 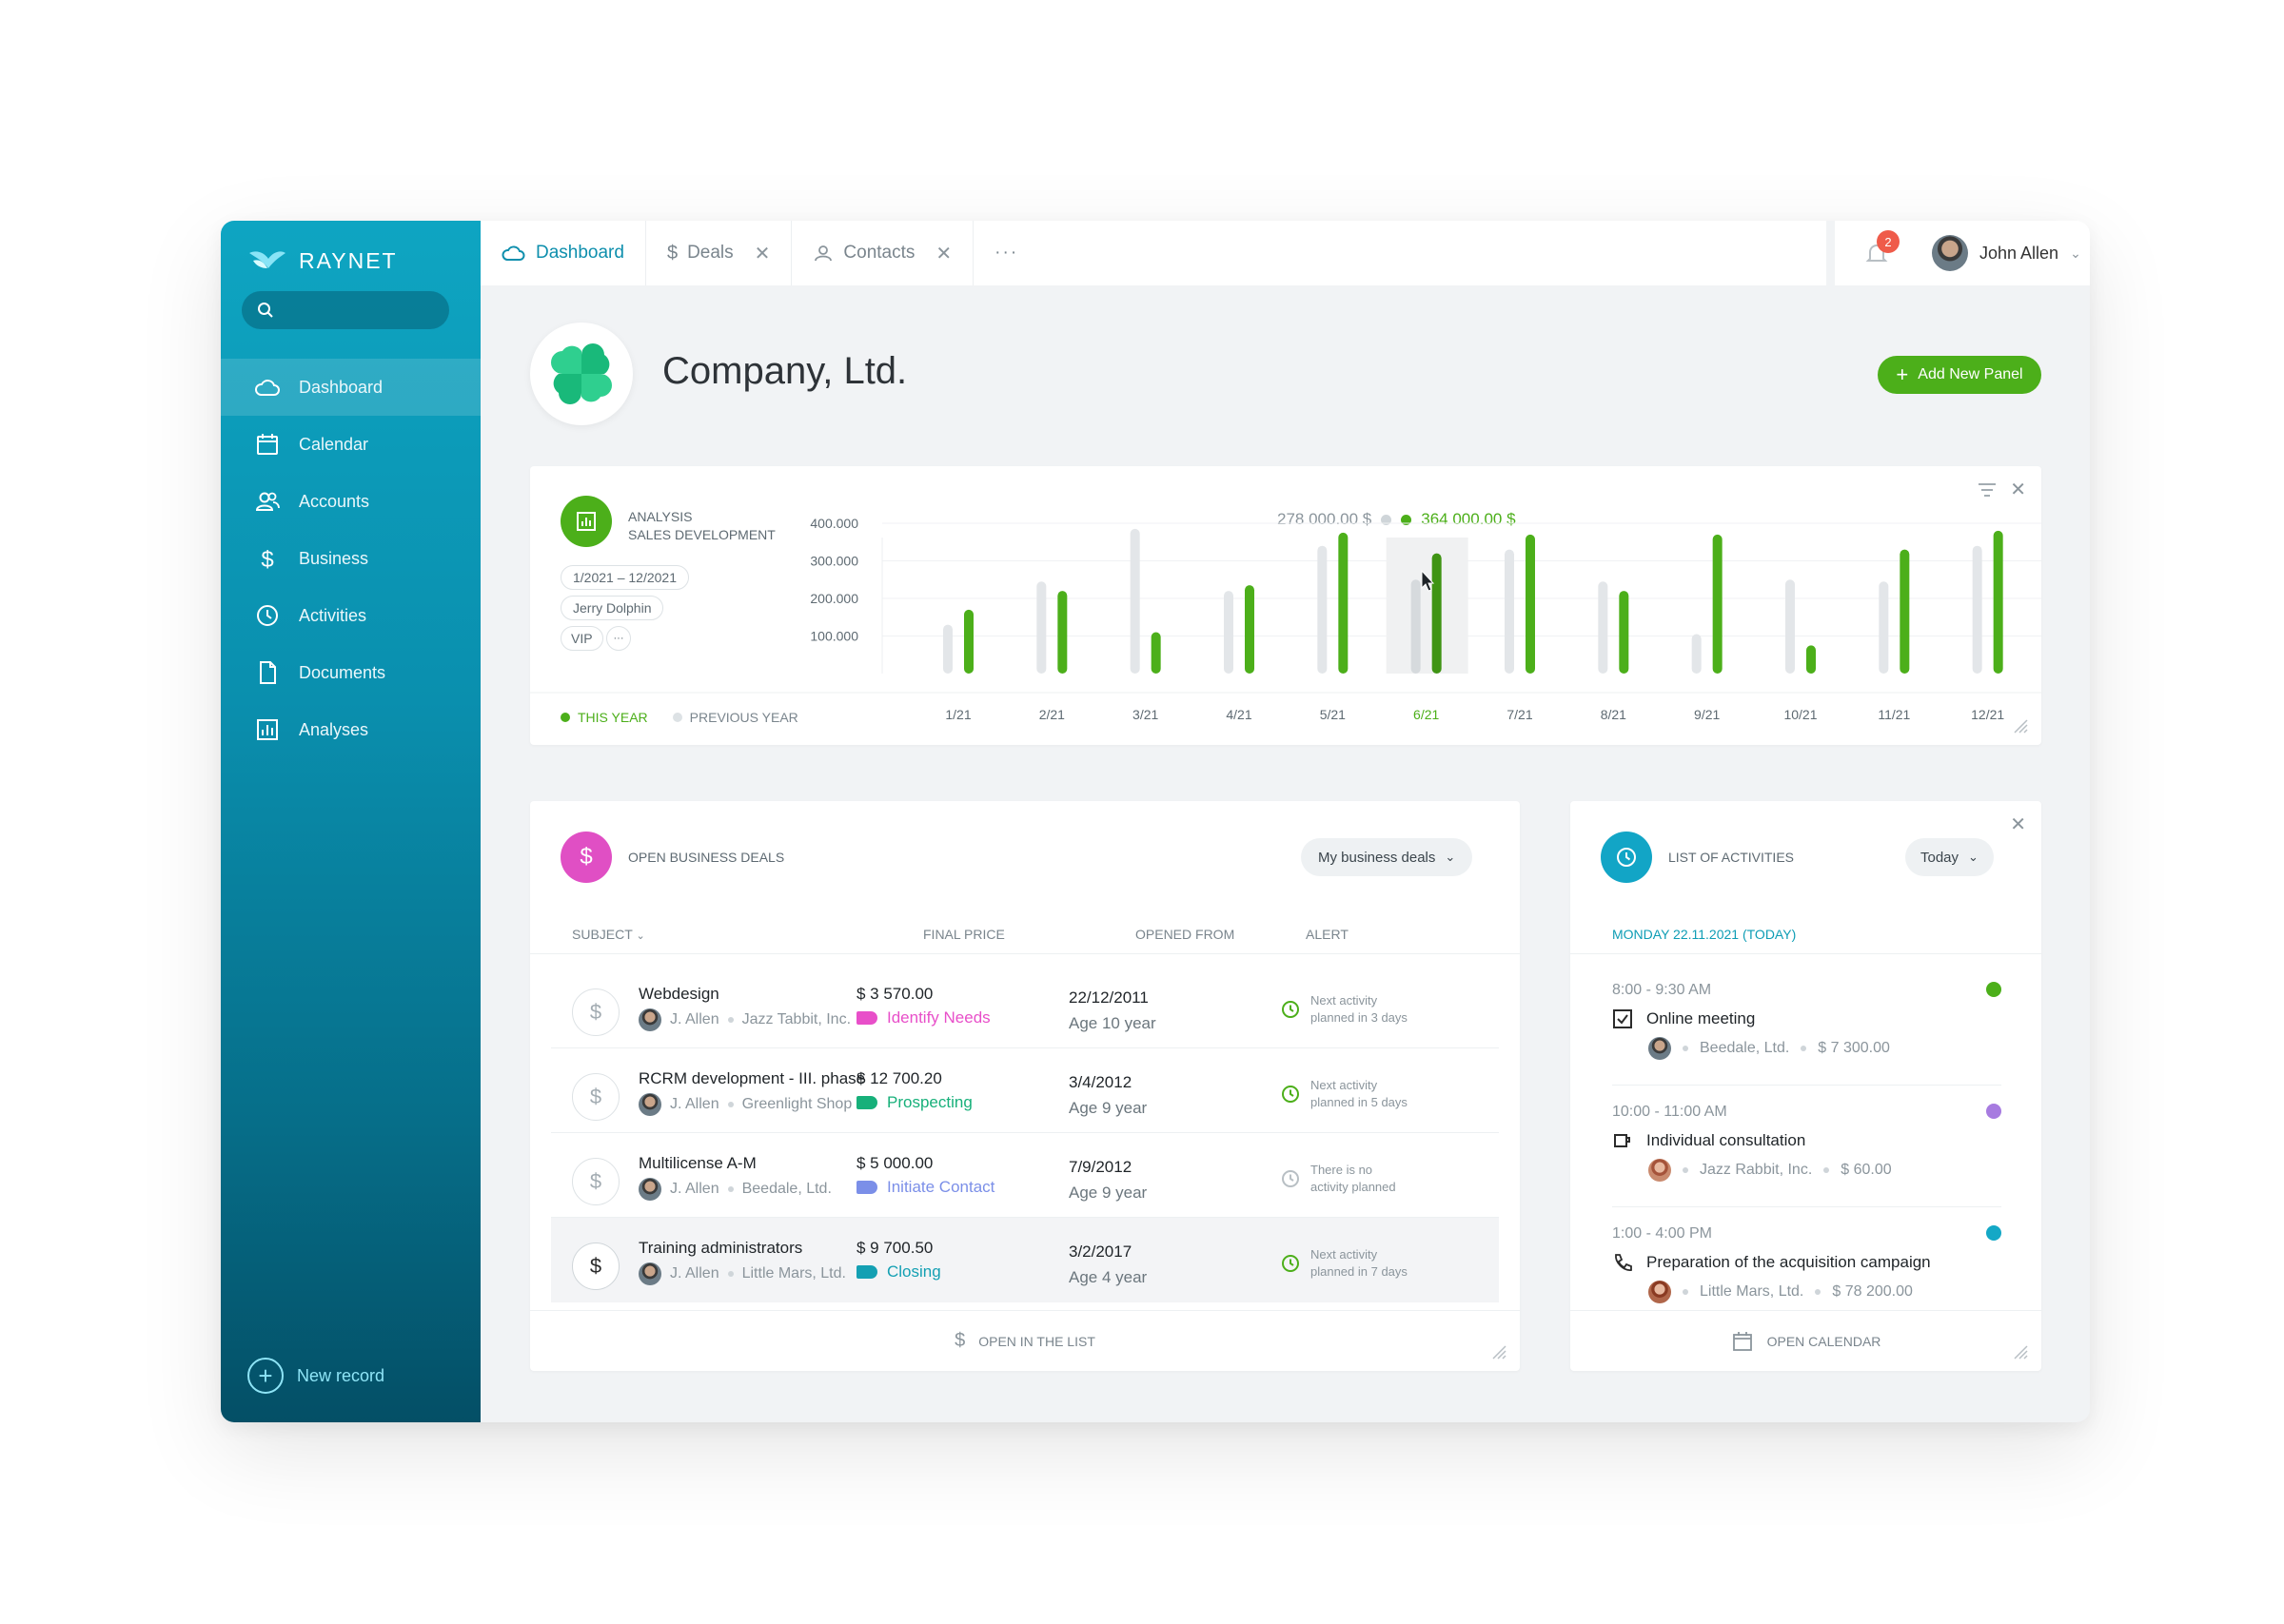 I want to click on sidebar-item-dashboard: Dashboard, so click(x=351, y=387).